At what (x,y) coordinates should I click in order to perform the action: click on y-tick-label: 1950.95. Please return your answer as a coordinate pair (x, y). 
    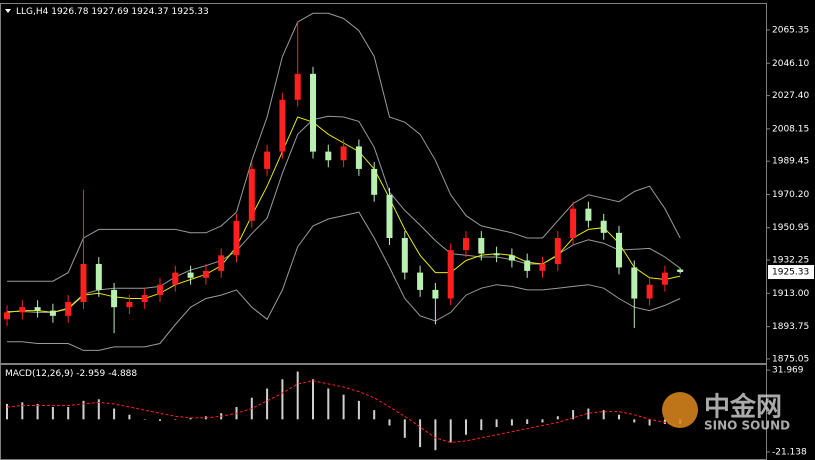
    Looking at the image, I should click on (790, 228).